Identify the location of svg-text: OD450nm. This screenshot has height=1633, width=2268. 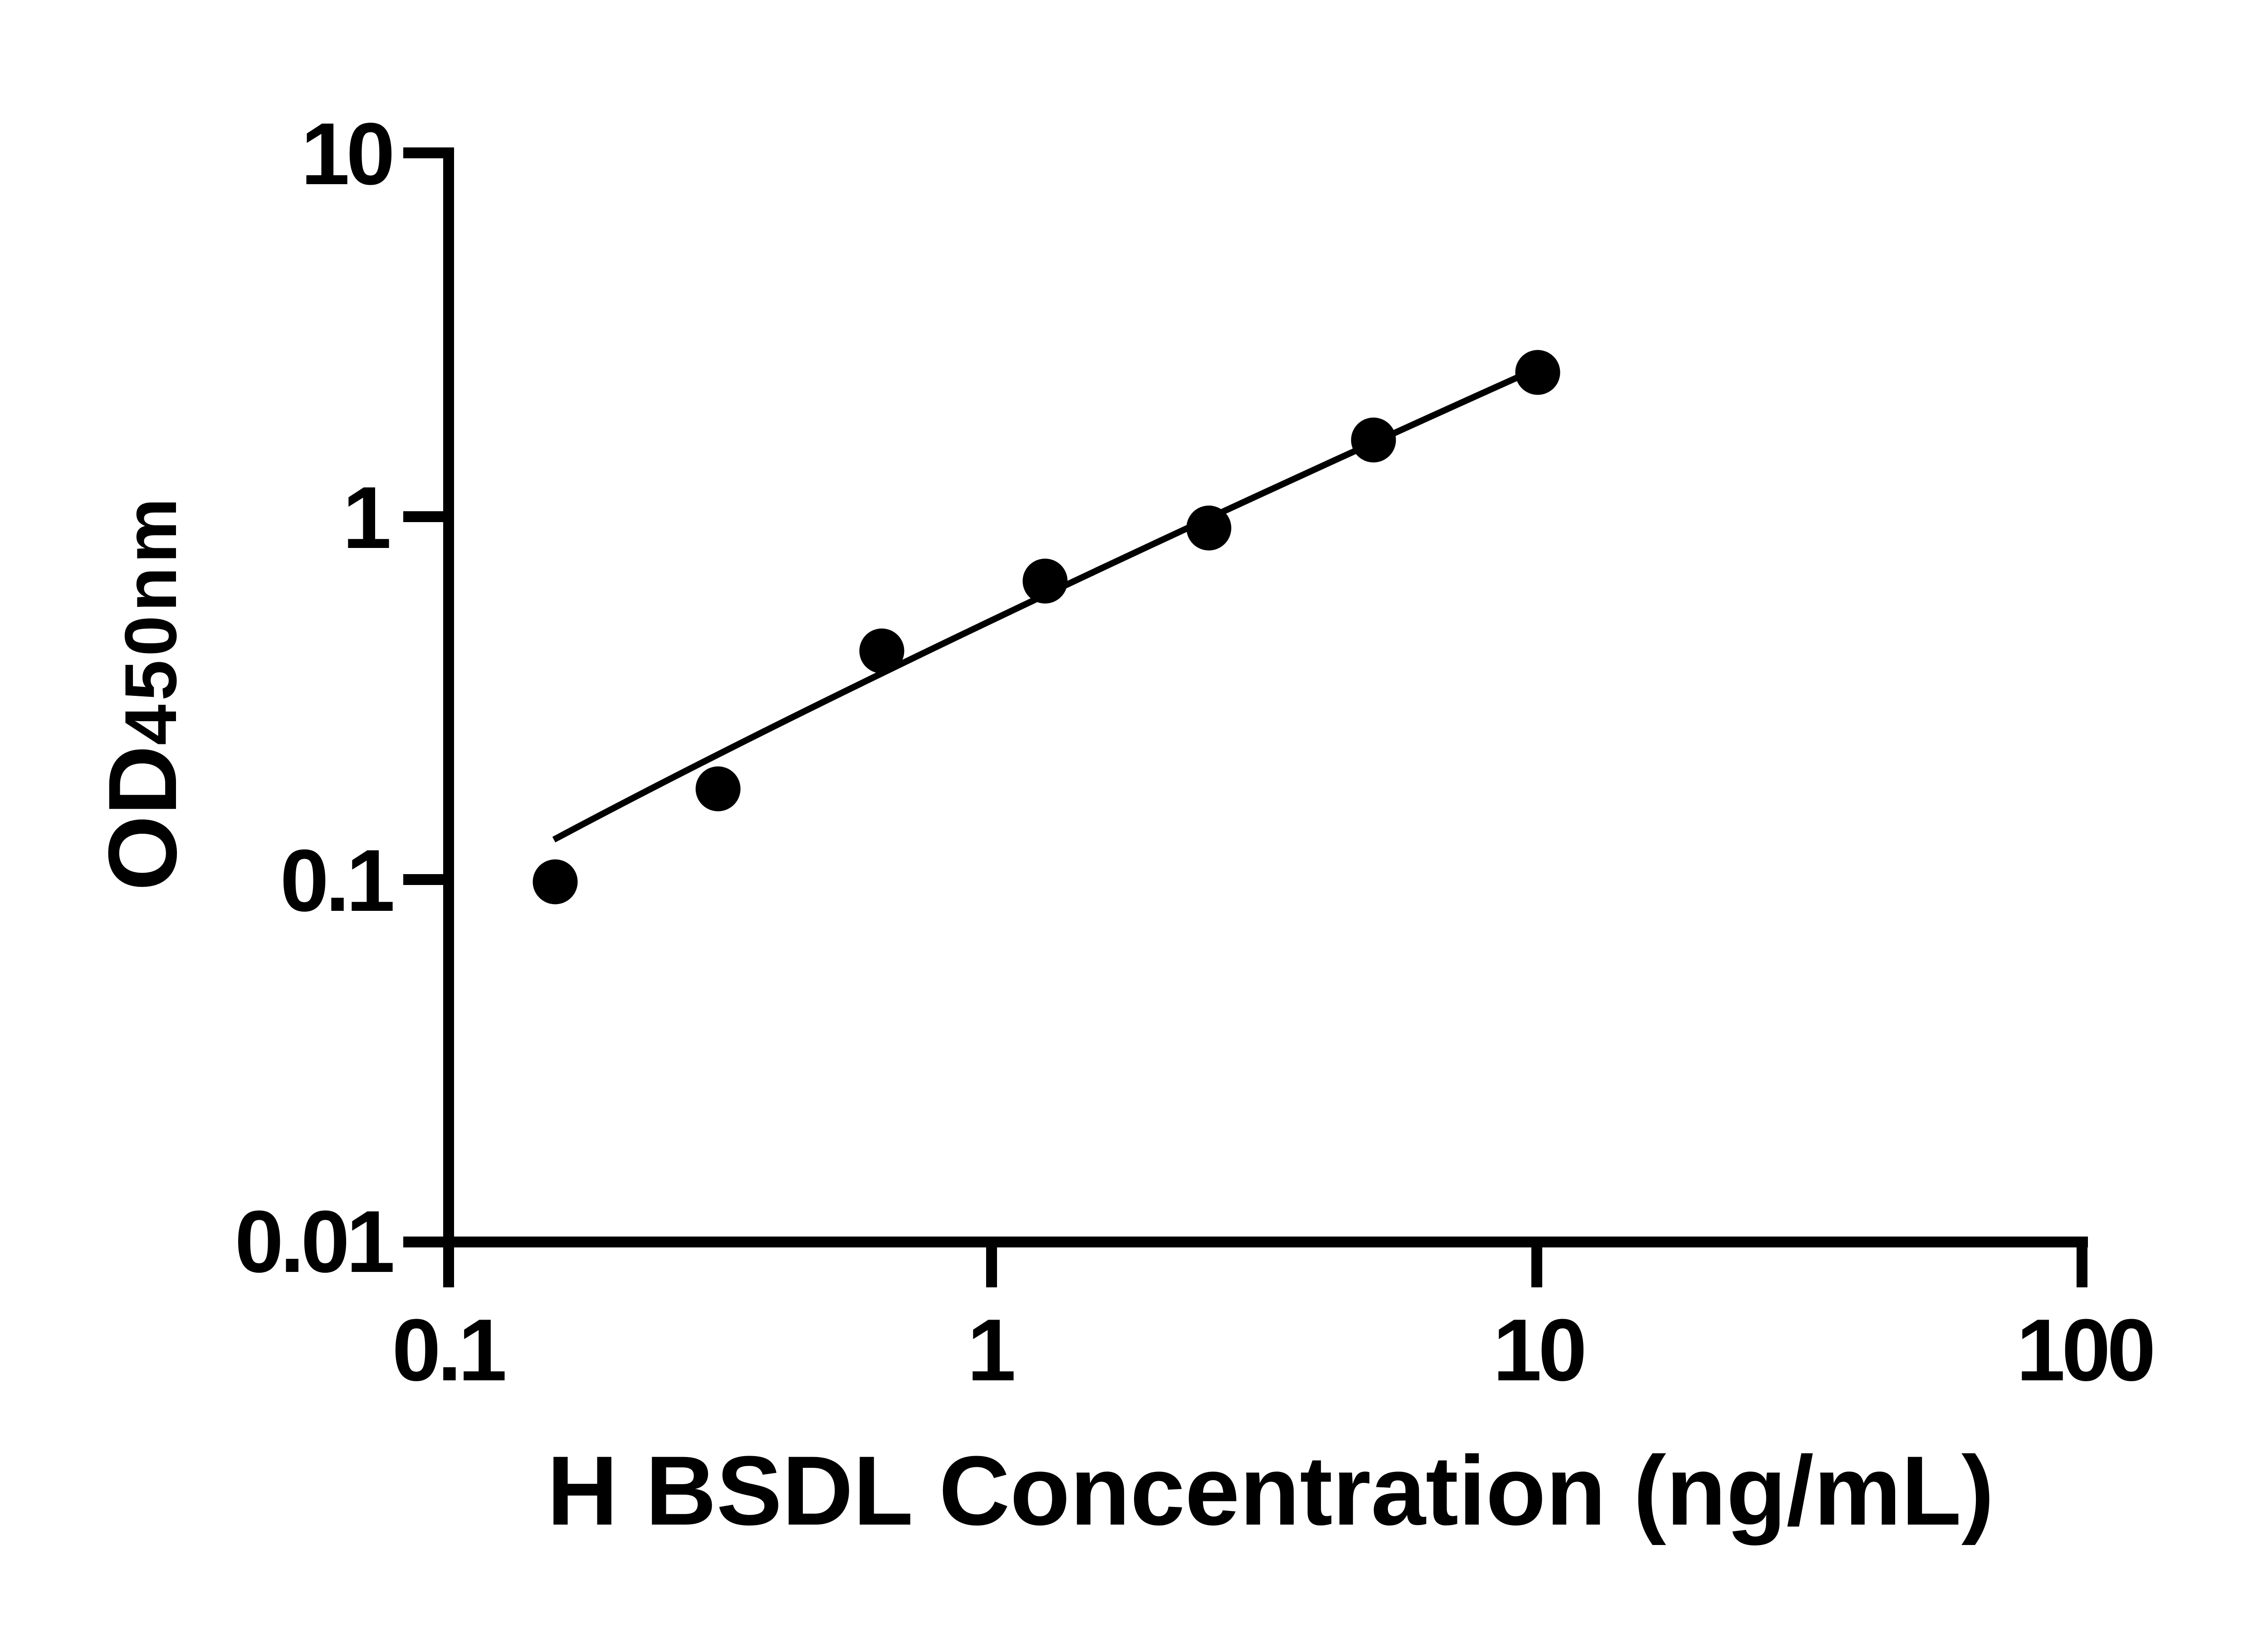
(143, 692).